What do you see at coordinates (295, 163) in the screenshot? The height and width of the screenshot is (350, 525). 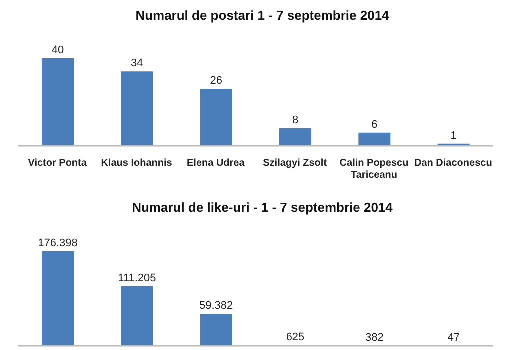 I see `x-tick-label: Szilagyi Zsolt` at bounding box center [295, 163].